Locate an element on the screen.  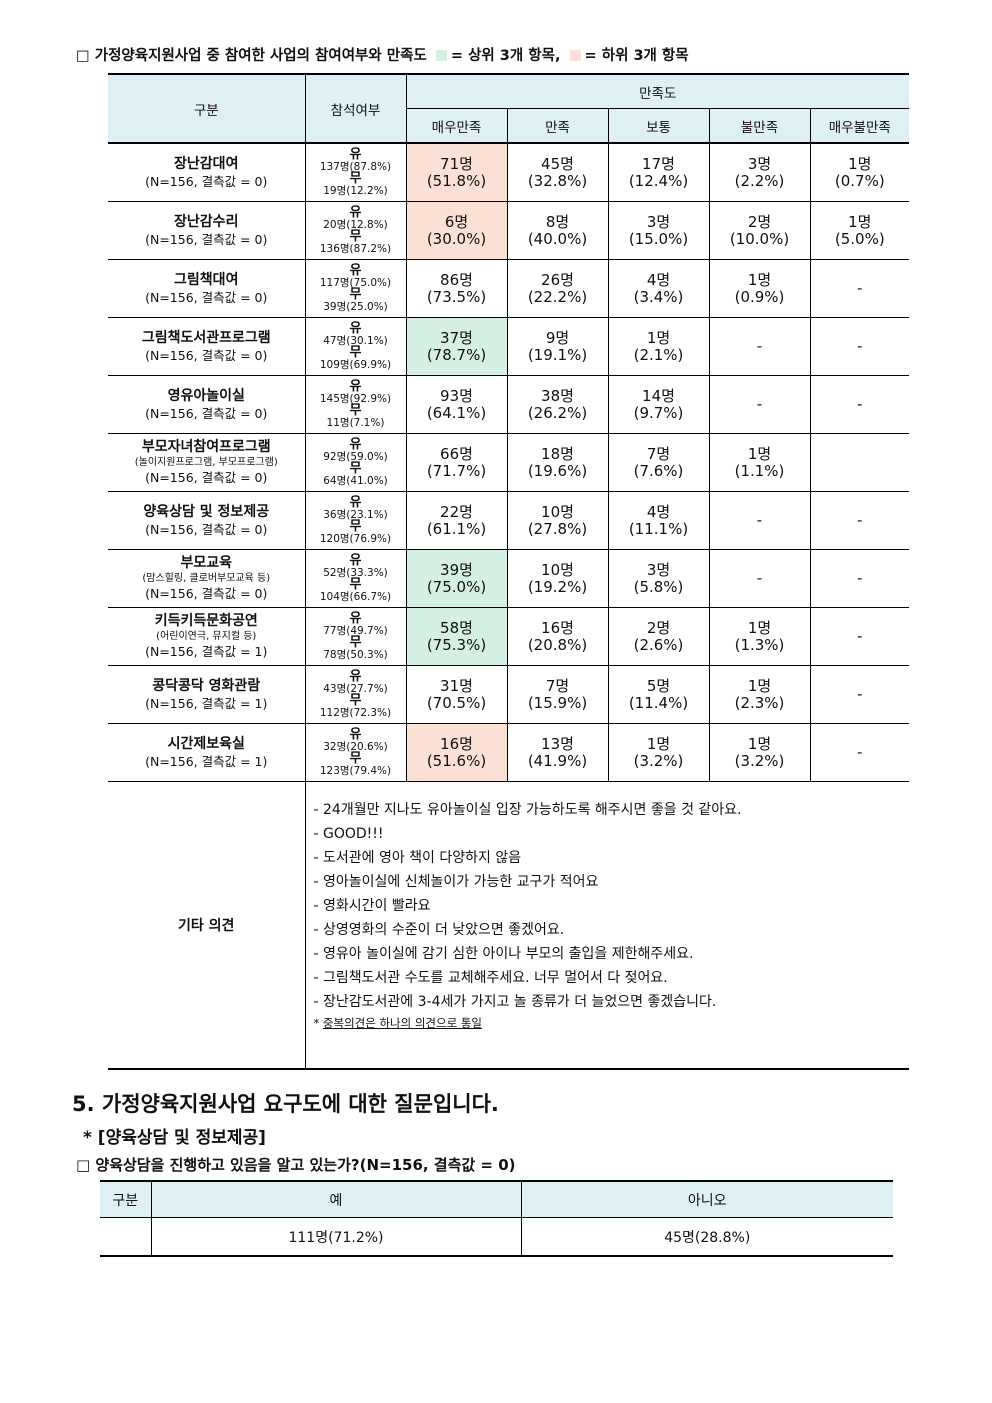
count-value: 37명 is located at coordinates (456, 337).